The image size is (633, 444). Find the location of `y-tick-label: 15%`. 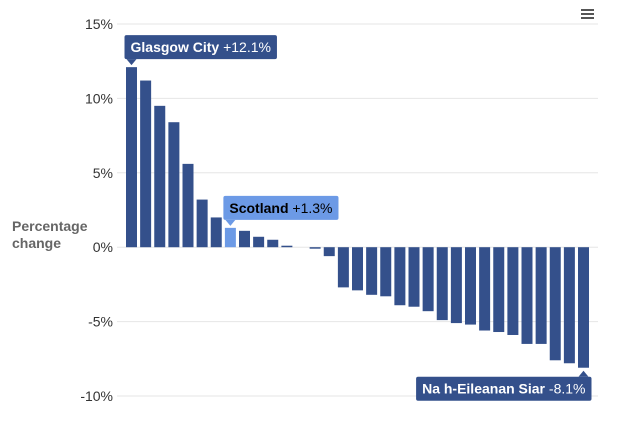

y-tick-label: 15% is located at coordinates (99, 24).